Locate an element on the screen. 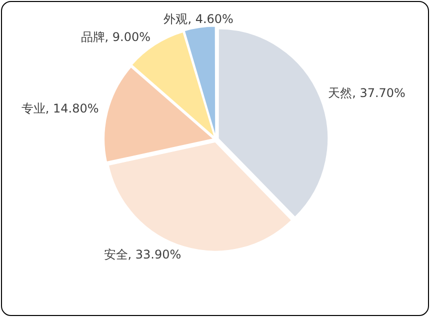 The height and width of the screenshot is (319, 432). slice-label: 天然, 37.70% is located at coordinates (367, 93).